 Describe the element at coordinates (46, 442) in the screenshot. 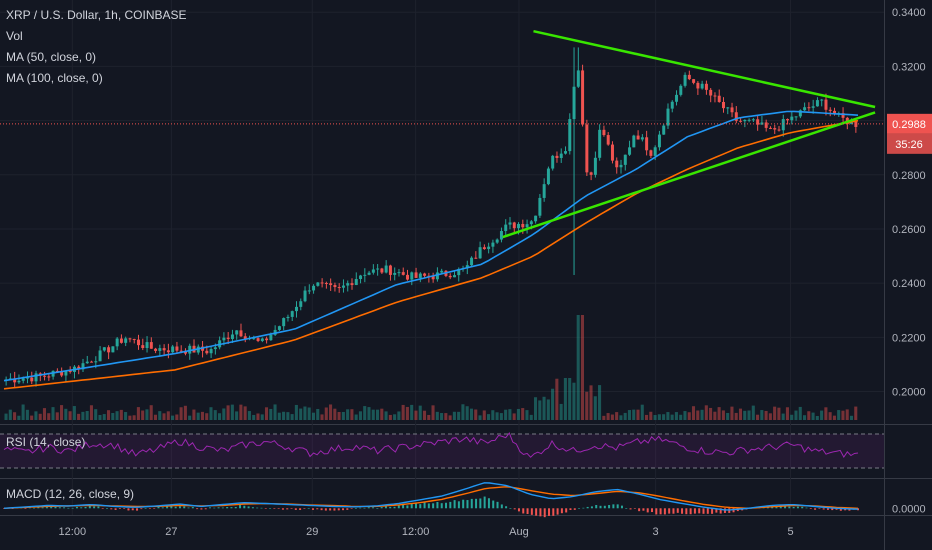

I see `rsi-label: RSI (14, close)` at that location.